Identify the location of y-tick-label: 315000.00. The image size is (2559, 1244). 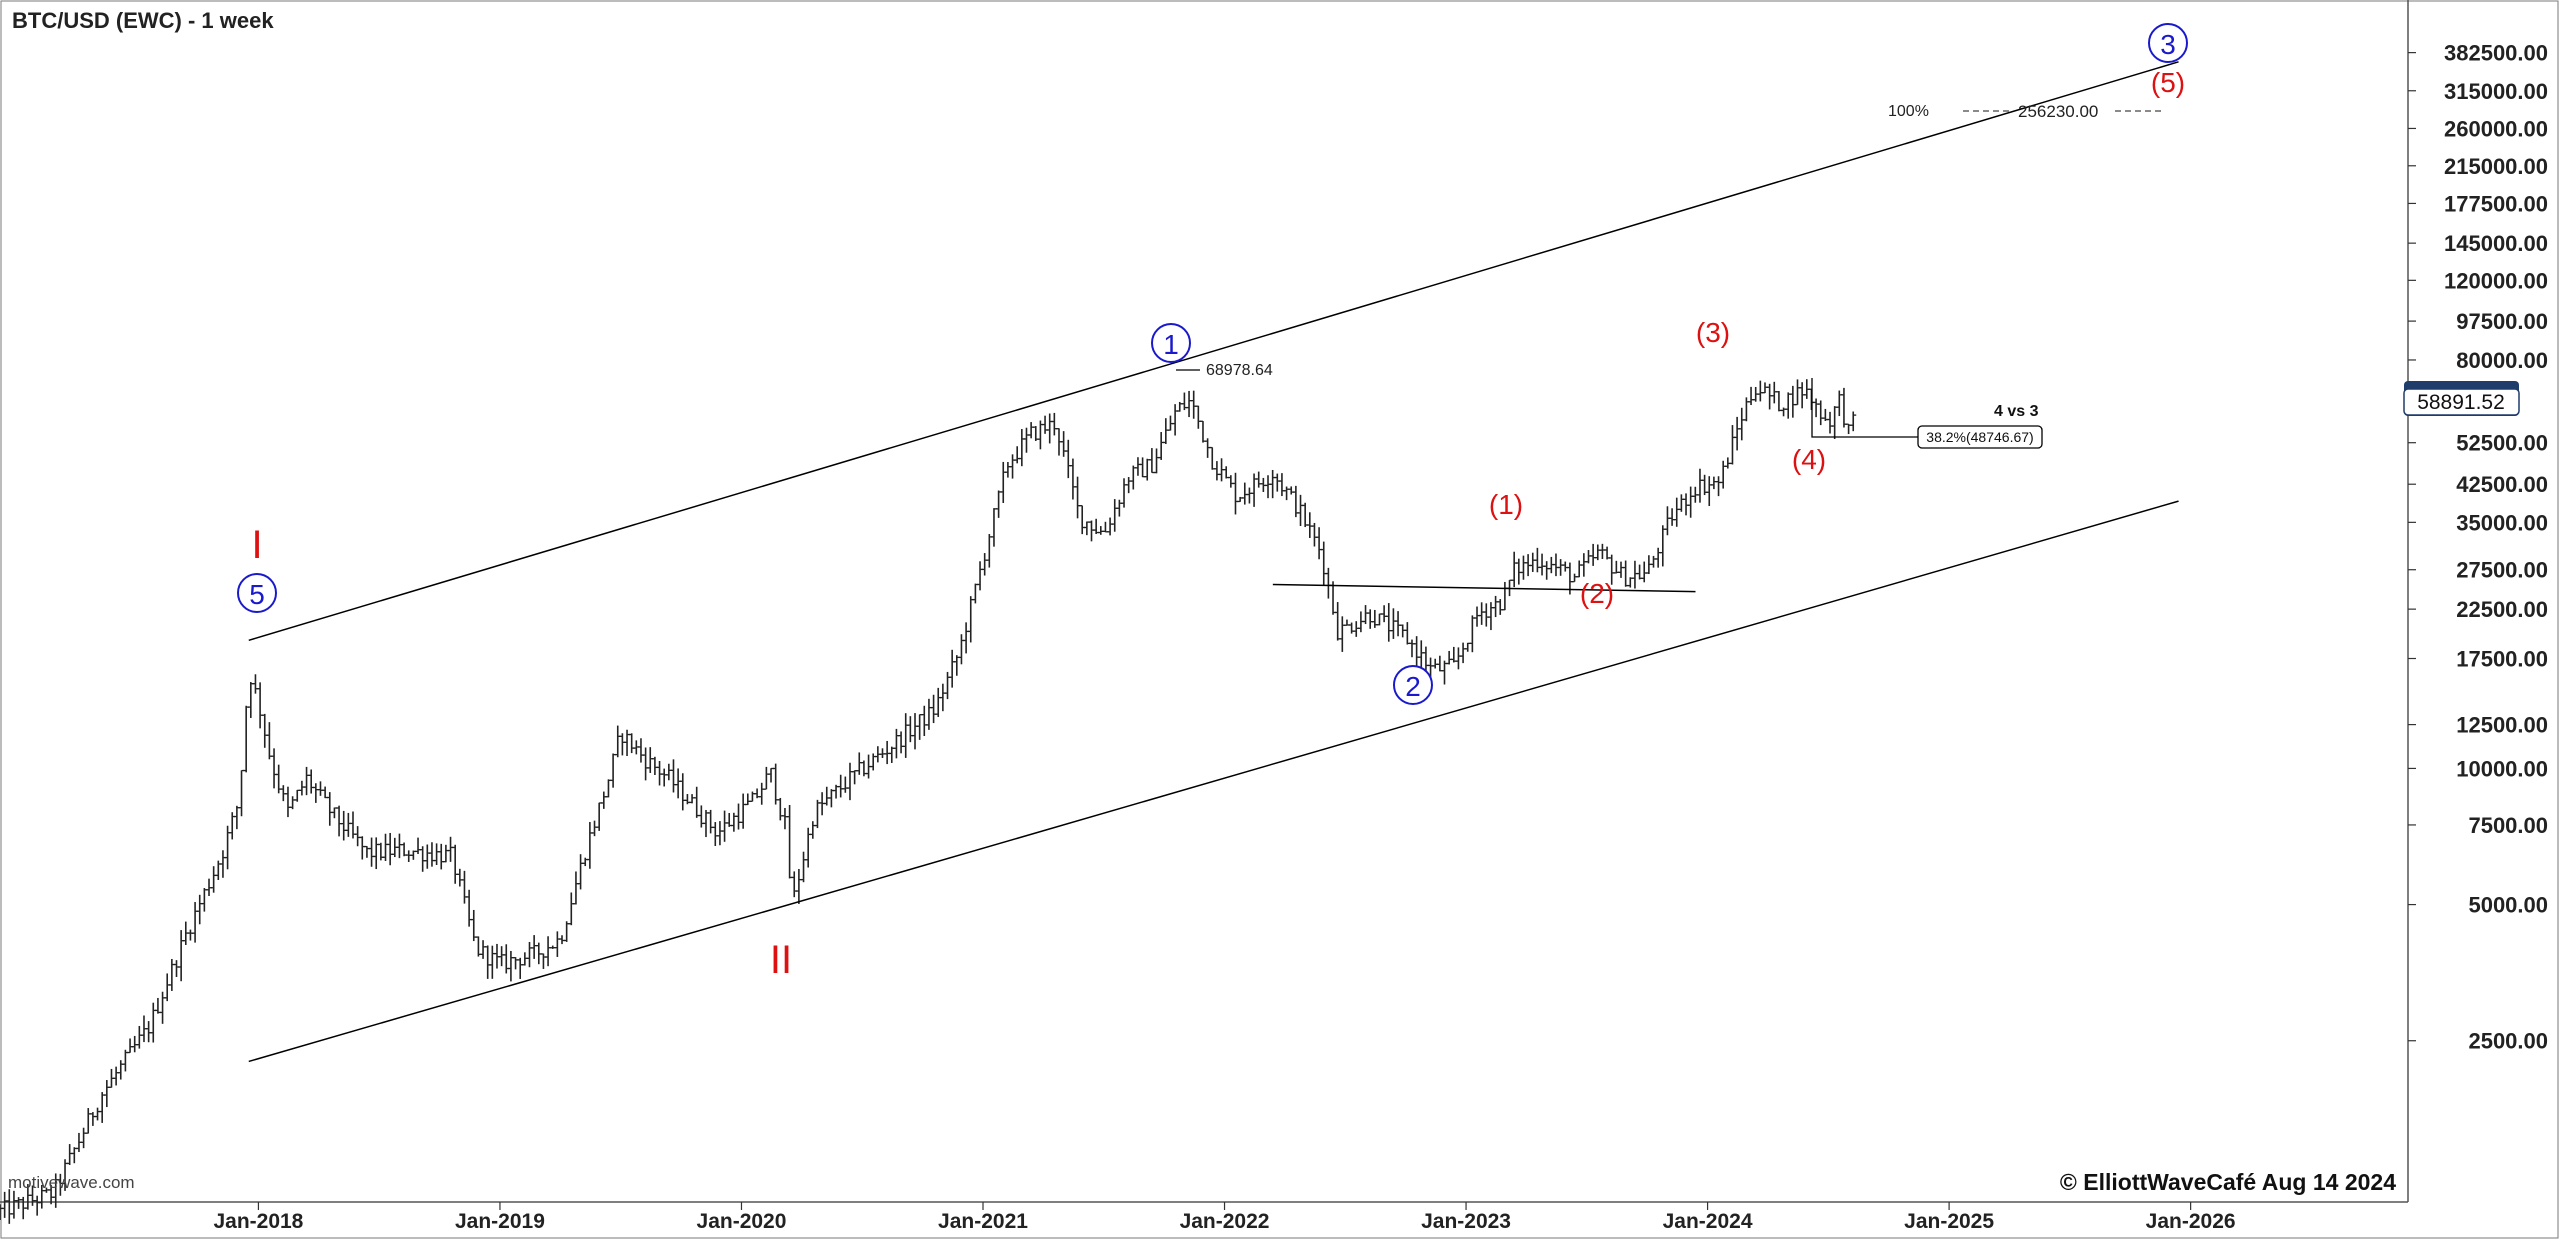
(2496, 91).